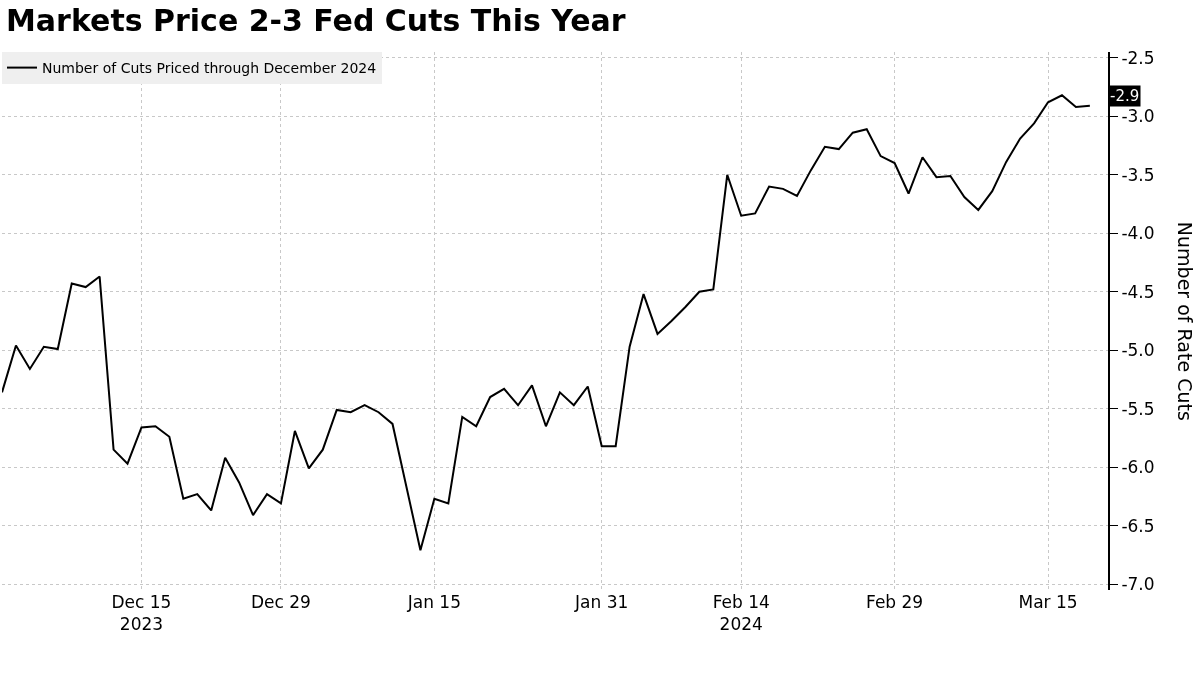  I want to click on x-tick-label: Jan 15, so click(433, 602).